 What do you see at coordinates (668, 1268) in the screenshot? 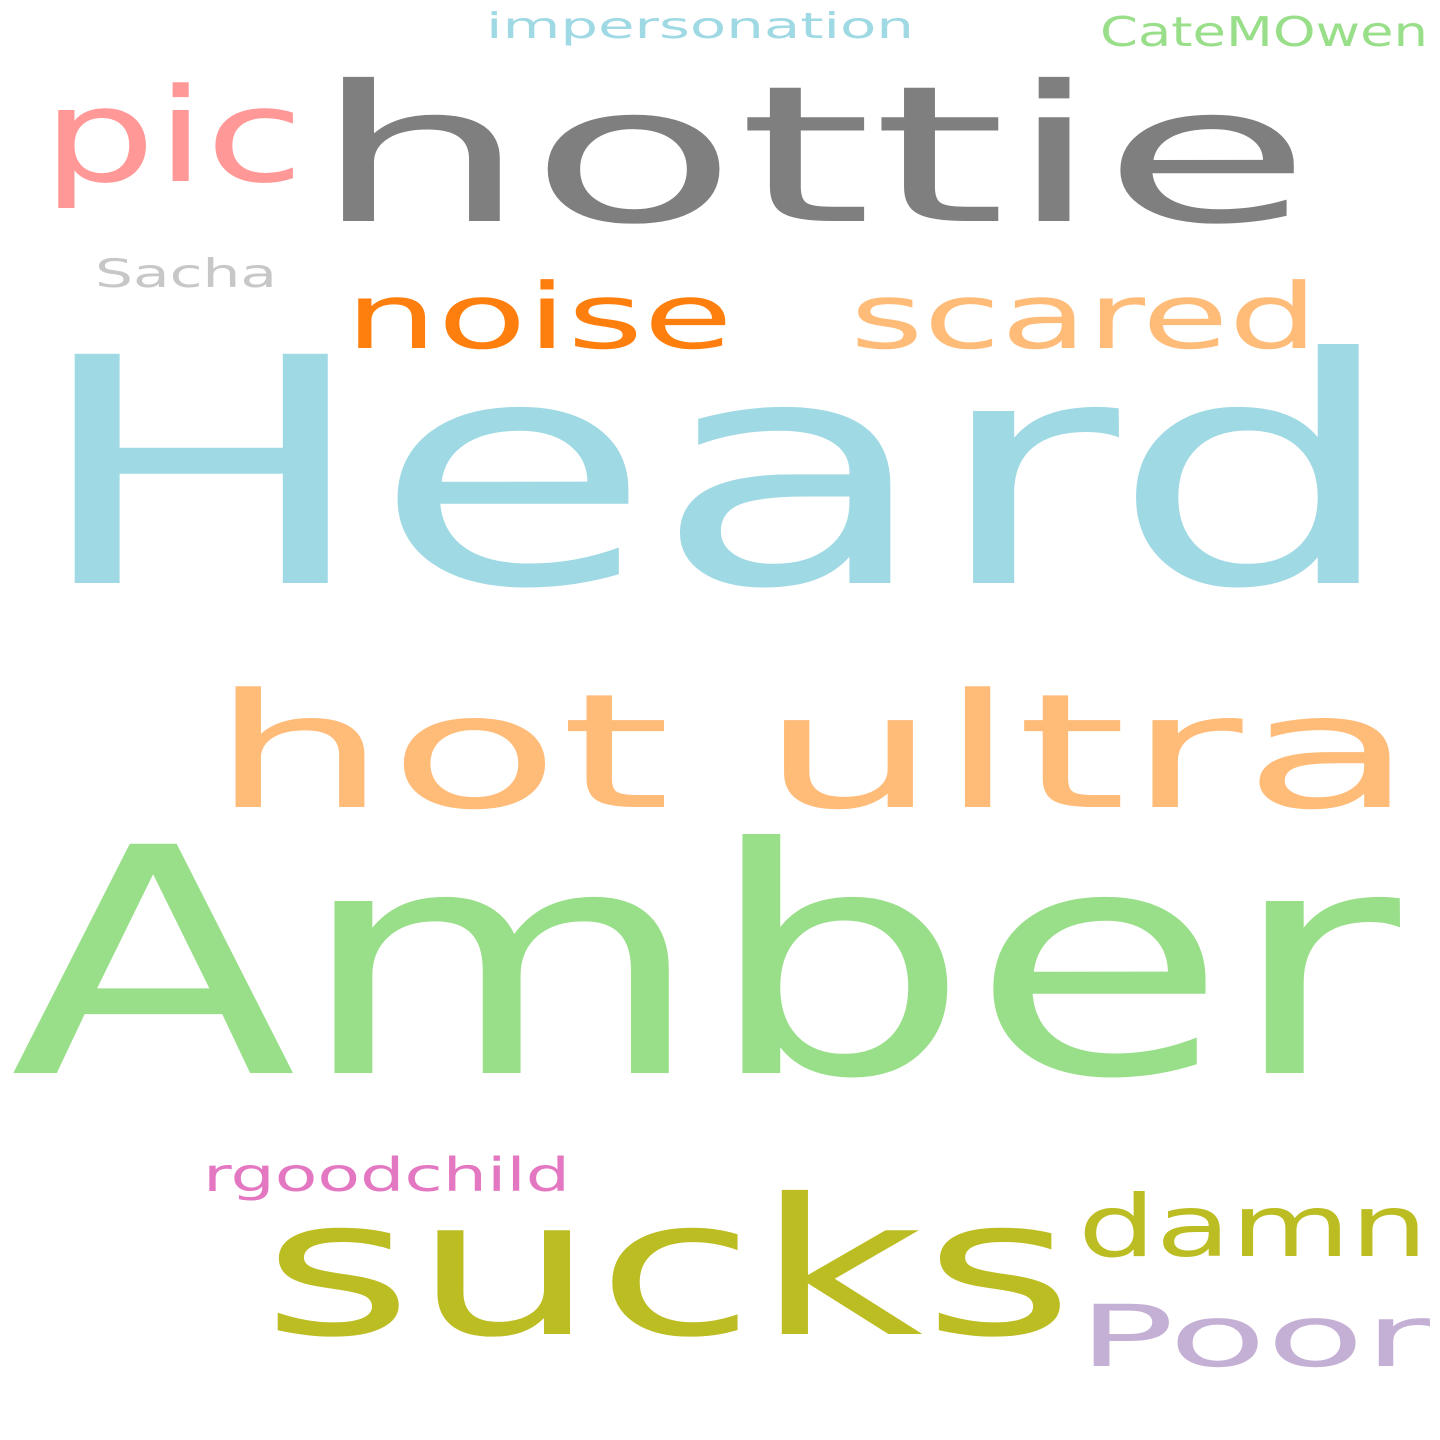
I see `word-sucks: sucks` at bounding box center [668, 1268].